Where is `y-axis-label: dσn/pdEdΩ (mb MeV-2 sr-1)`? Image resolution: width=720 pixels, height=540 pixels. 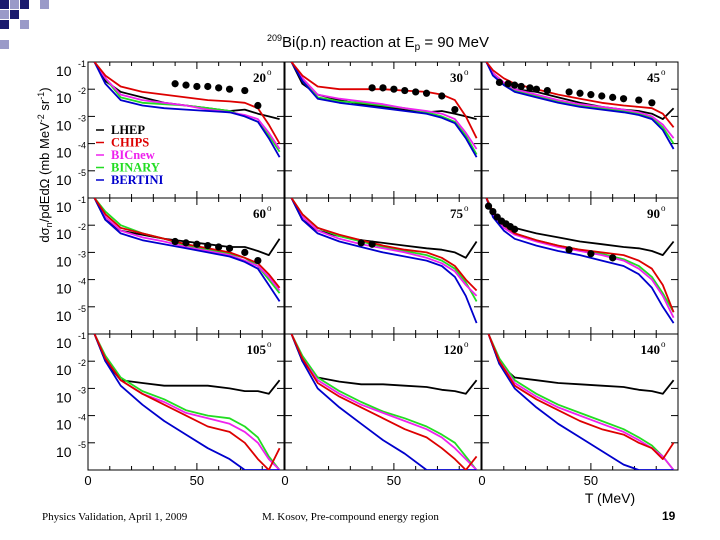 y-axis-label: dσn/pdEdΩ (mb MeV-2 sr-1) is located at coordinates (45, 164).